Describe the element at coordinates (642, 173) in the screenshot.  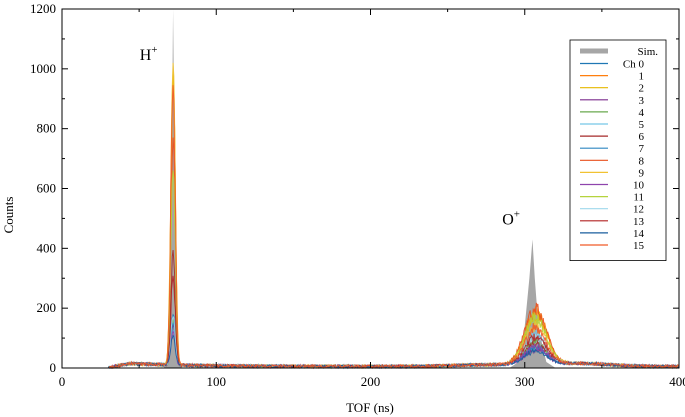
I see `legend-label-ch9: 9` at that location.